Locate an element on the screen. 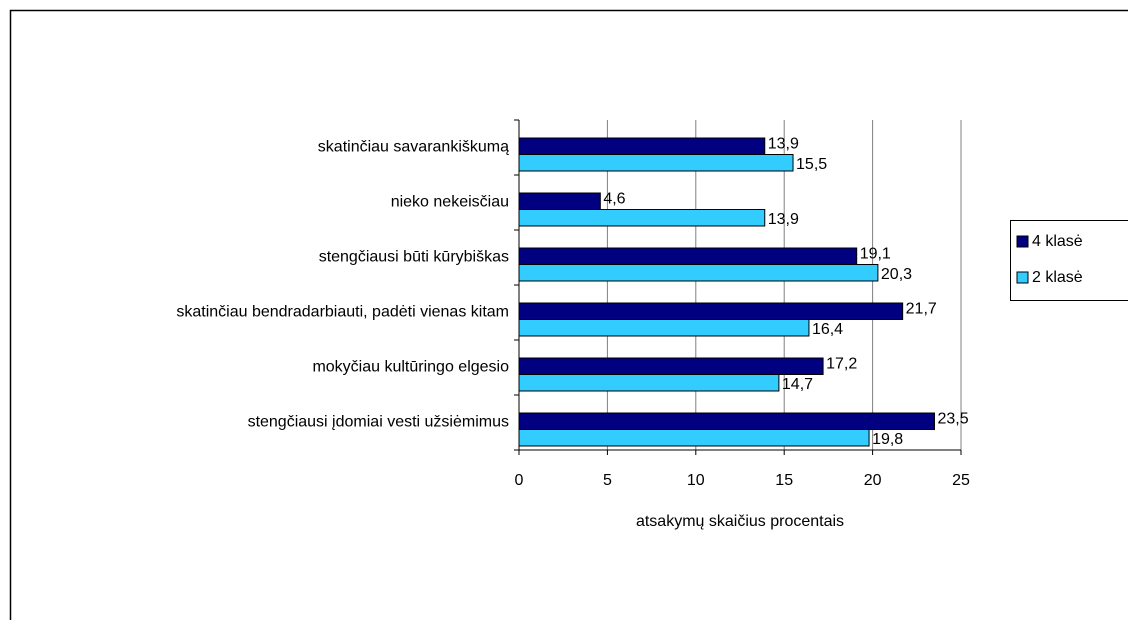 This screenshot has width=1128, height=620. x-tick-label: 10 is located at coordinates (696, 480).